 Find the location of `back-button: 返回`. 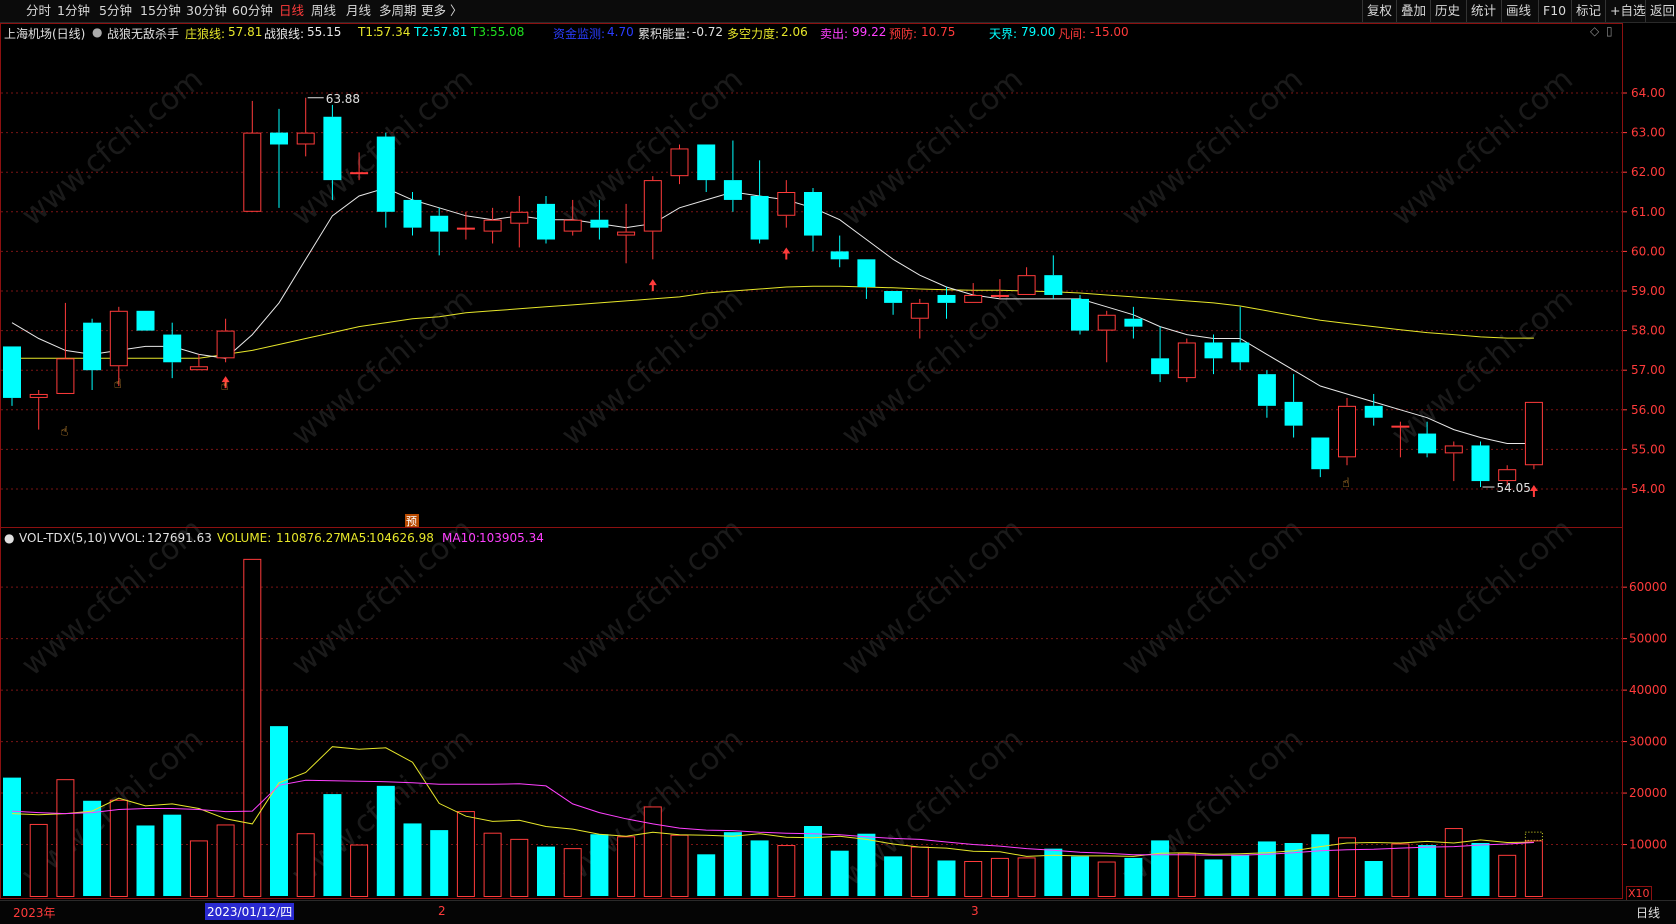

back-button: 返回 is located at coordinates (1660, 11).